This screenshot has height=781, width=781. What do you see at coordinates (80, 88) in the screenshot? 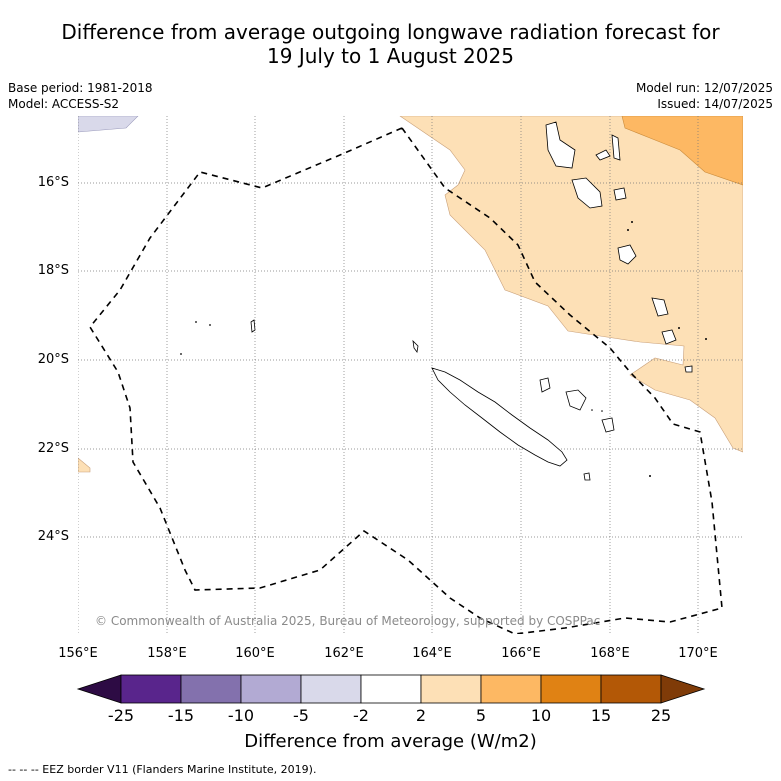
I see `base-period: Base period: 1981-2018` at bounding box center [80, 88].